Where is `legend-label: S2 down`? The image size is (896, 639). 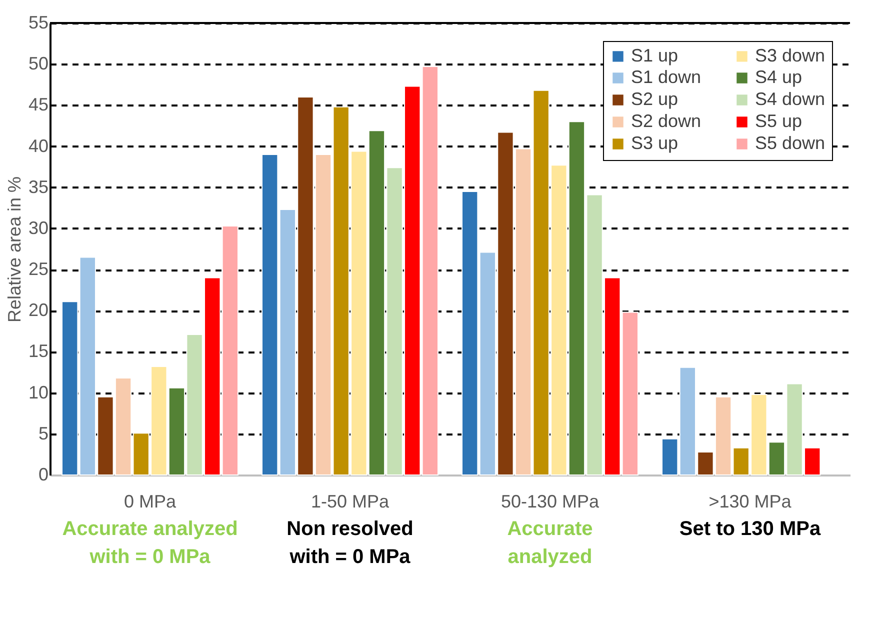 legend-label: S2 down is located at coordinates (666, 121).